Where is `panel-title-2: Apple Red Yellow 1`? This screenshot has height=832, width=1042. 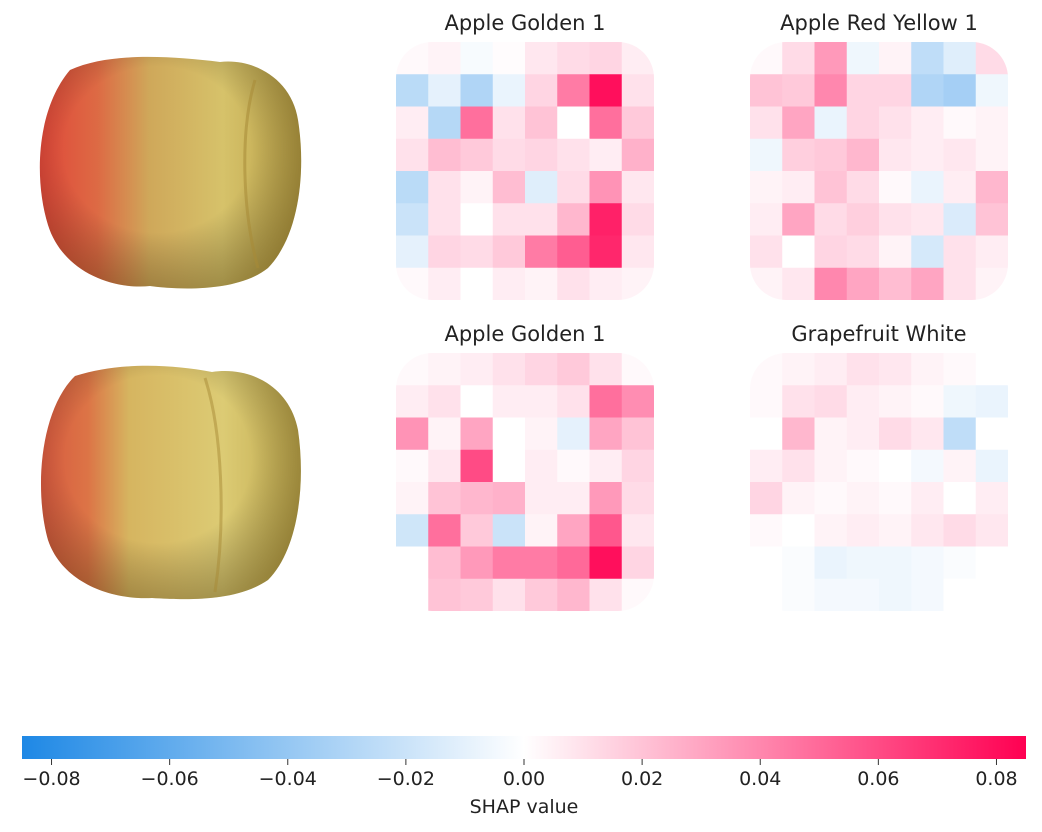
panel-title-2: Apple Red Yellow 1 is located at coordinates (879, 23).